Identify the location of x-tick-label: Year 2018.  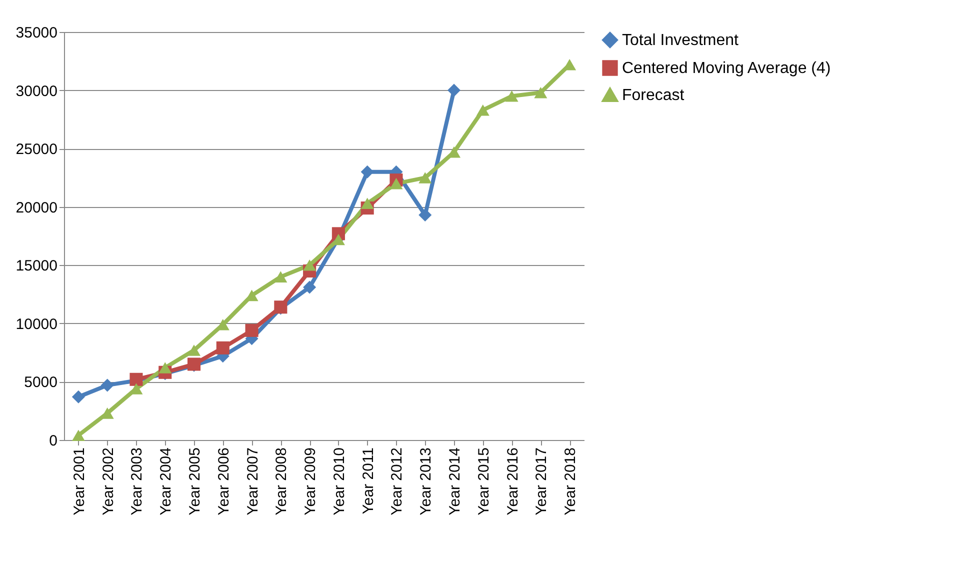
(571, 482).